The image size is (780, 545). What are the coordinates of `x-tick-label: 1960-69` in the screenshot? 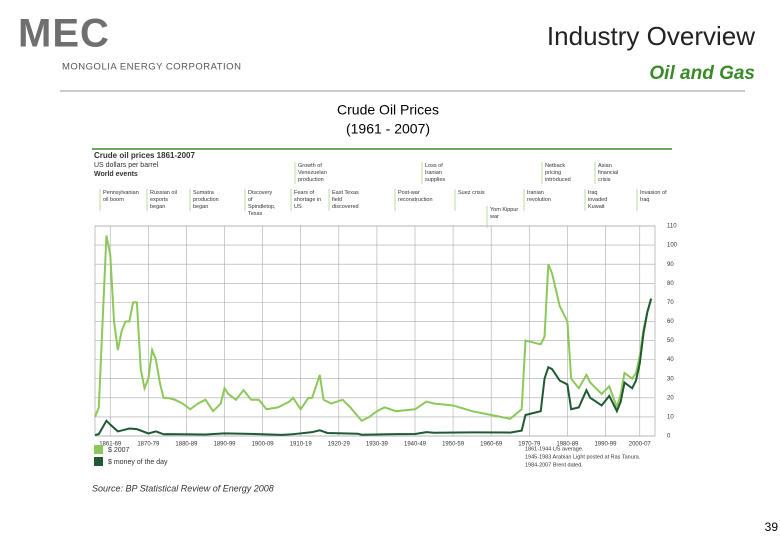 It's located at (491, 445).